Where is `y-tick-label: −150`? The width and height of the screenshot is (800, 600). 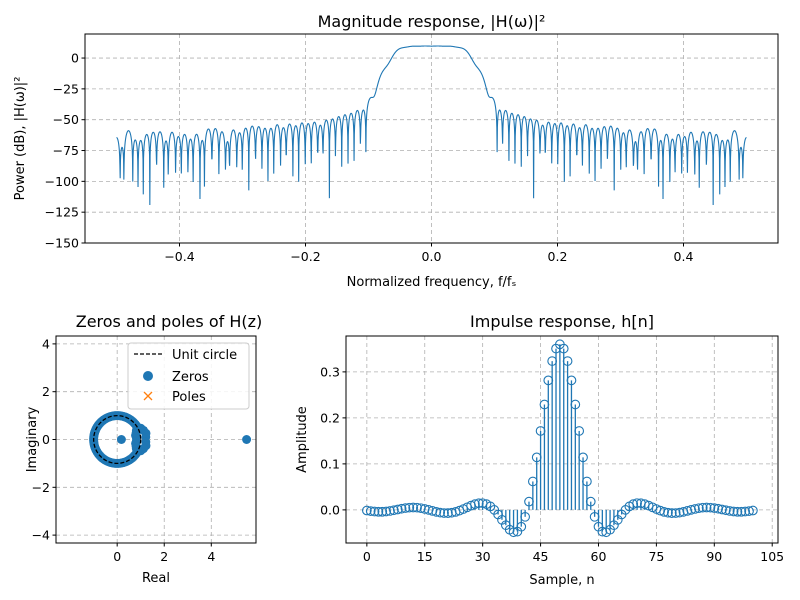 y-tick-label: −150 is located at coordinates (62, 243).